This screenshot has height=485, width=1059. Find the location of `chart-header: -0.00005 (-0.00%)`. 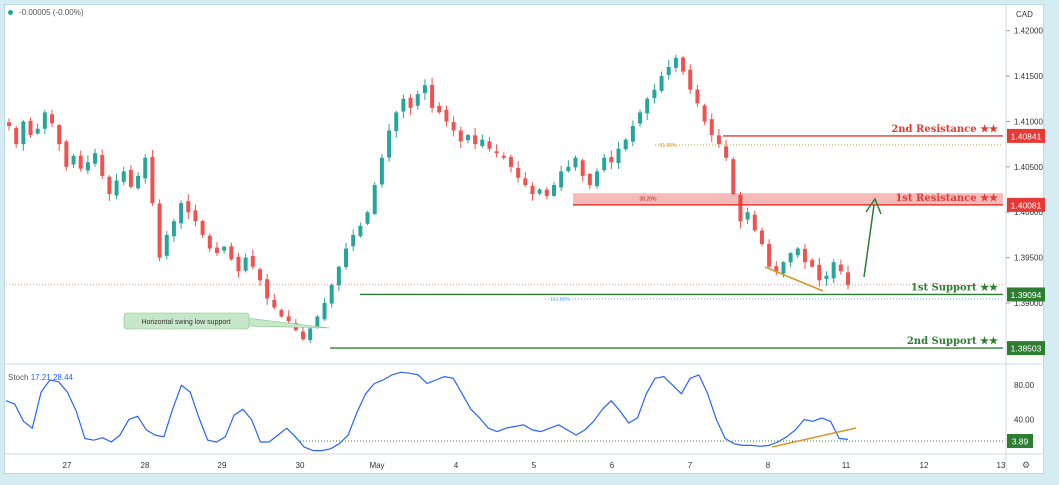

chart-header: -0.00005 (-0.00%) is located at coordinates (45, 12).